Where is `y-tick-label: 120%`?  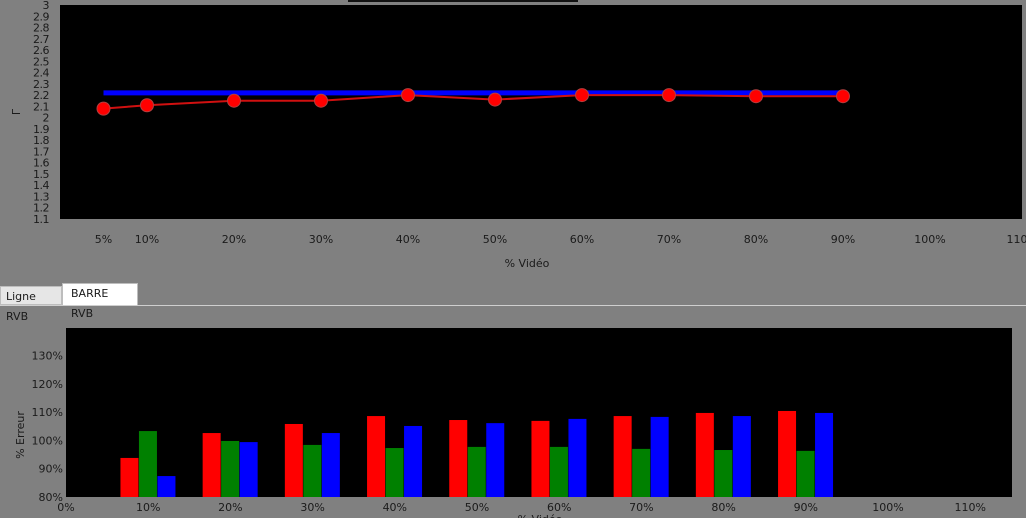 y-tick-label: 120% is located at coordinates (47, 384).